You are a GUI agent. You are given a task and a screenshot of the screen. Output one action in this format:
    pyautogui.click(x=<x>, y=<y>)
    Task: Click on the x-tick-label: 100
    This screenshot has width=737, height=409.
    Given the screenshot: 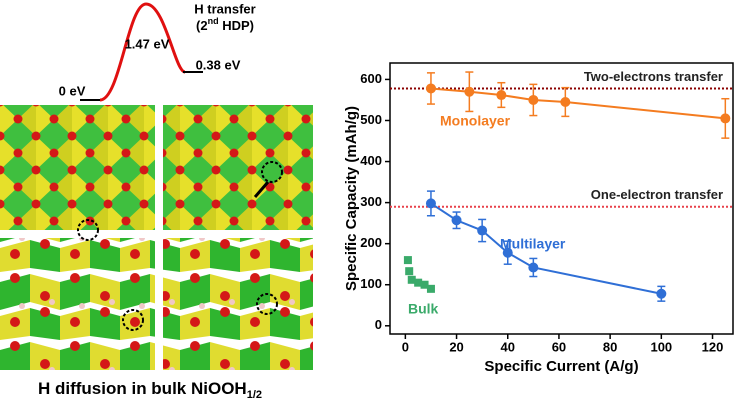 What is the action you would take?
    pyautogui.click(x=661, y=346)
    